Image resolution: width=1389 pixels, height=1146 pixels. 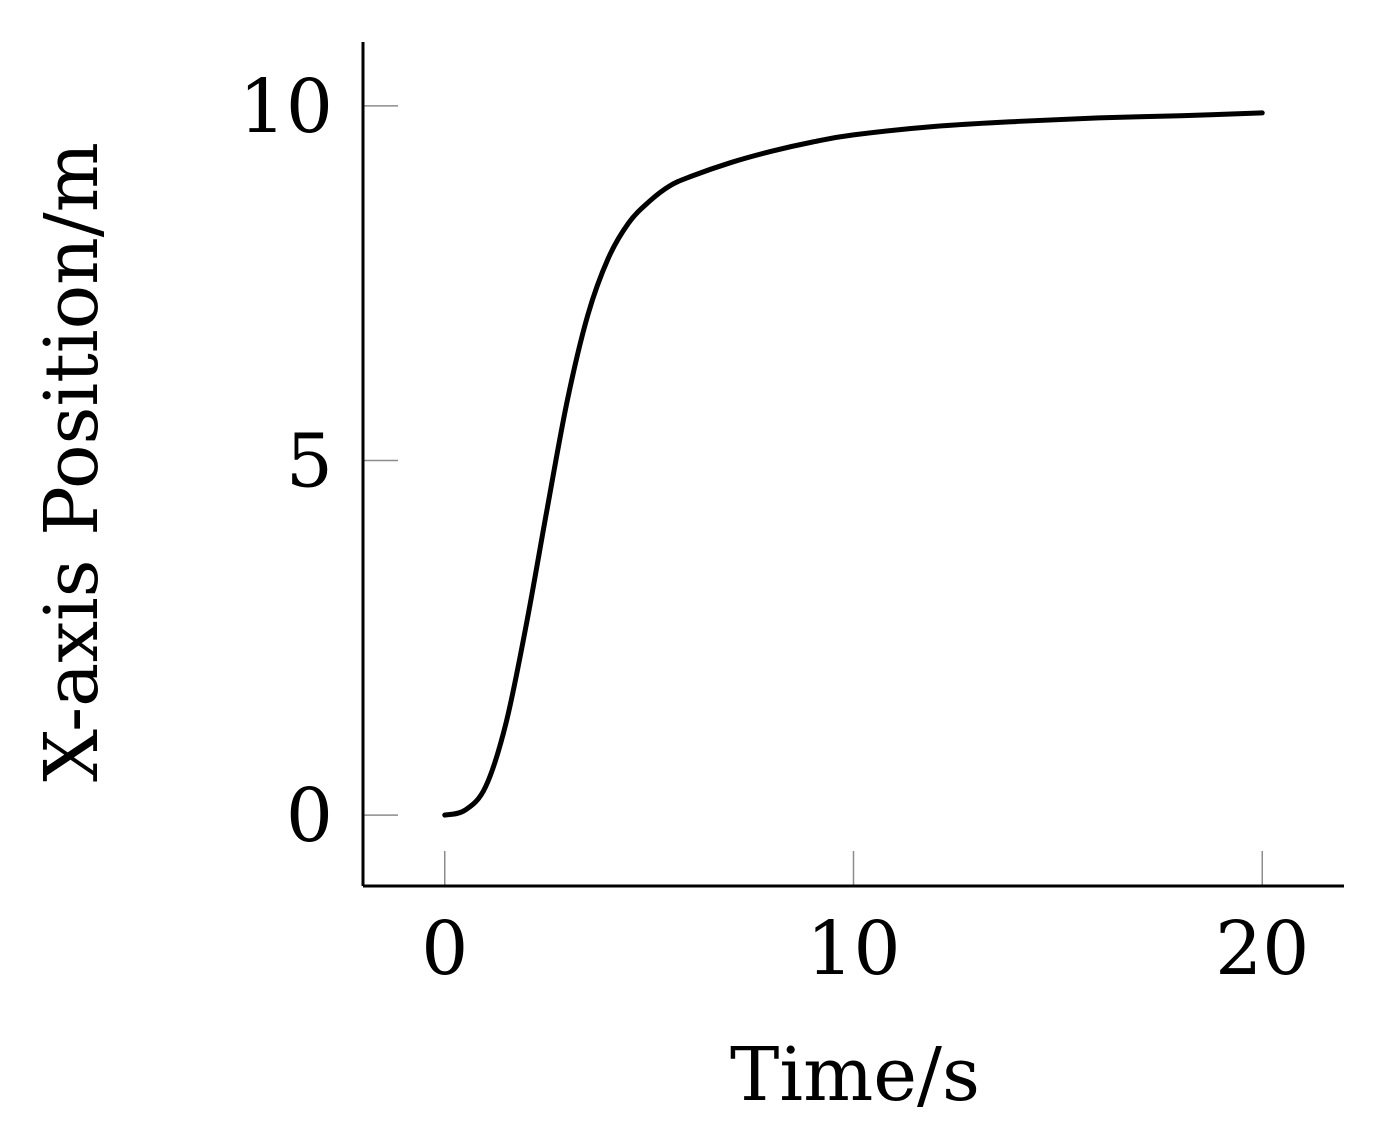 What do you see at coordinates (1262, 949) in the screenshot?
I see `x-tick-label-2: 20` at bounding box center [1262, 949].